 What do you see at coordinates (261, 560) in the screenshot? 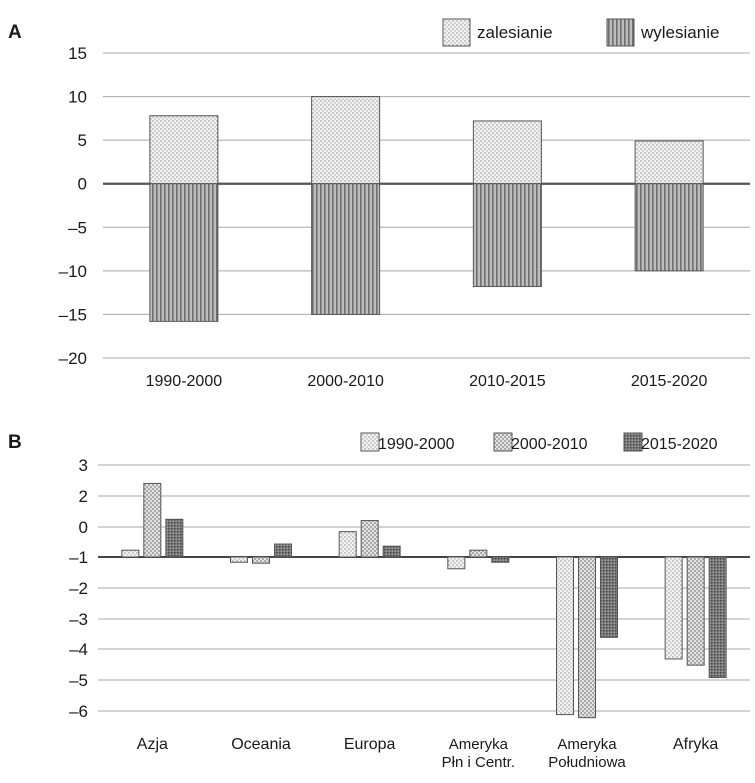
I see `bar-2000-2010-Oceania` at bounding box center [261, 560].